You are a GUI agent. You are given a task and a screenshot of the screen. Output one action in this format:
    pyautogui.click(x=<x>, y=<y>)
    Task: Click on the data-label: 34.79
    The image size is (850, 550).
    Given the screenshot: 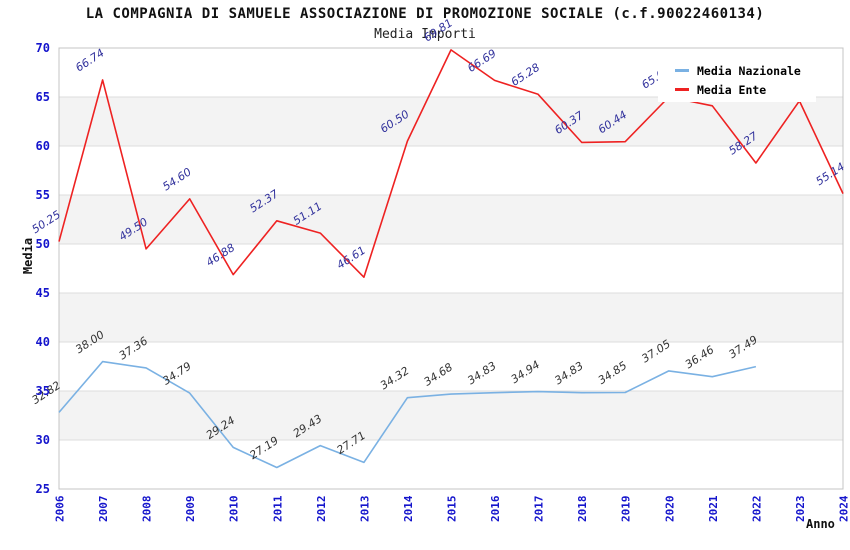 What is the action you would take?
    pyautogui.click(x=176, y=374)
    